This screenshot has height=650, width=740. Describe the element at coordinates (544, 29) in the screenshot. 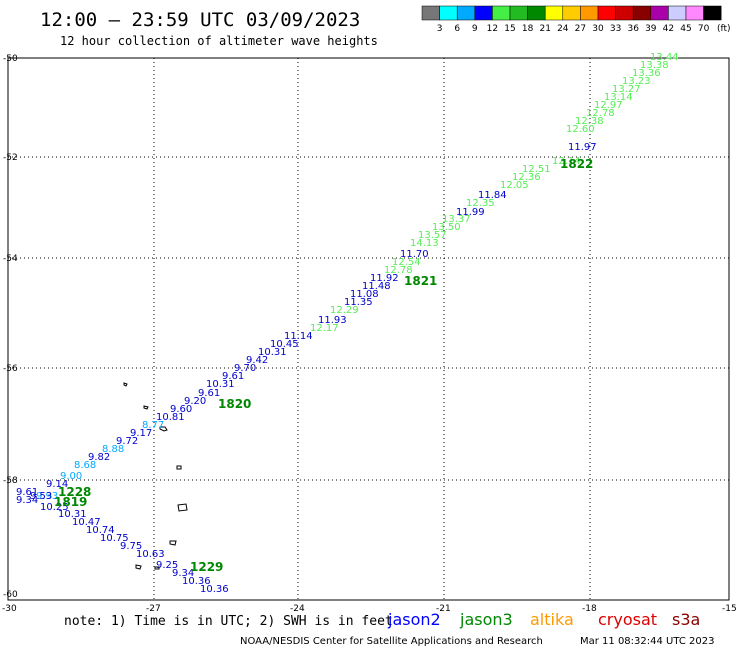

I see `color-scale-label: 21` at that location.